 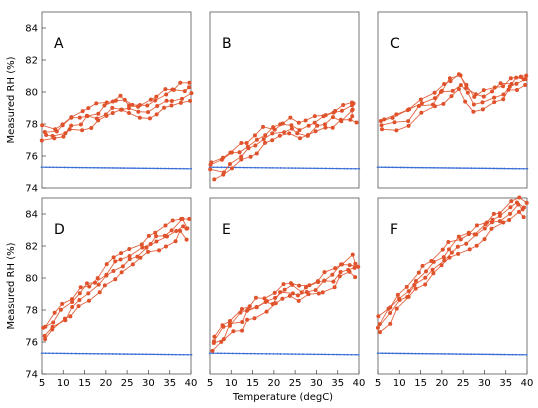 I want to click on x-tick-label: 5, so click(x=42, y=383).